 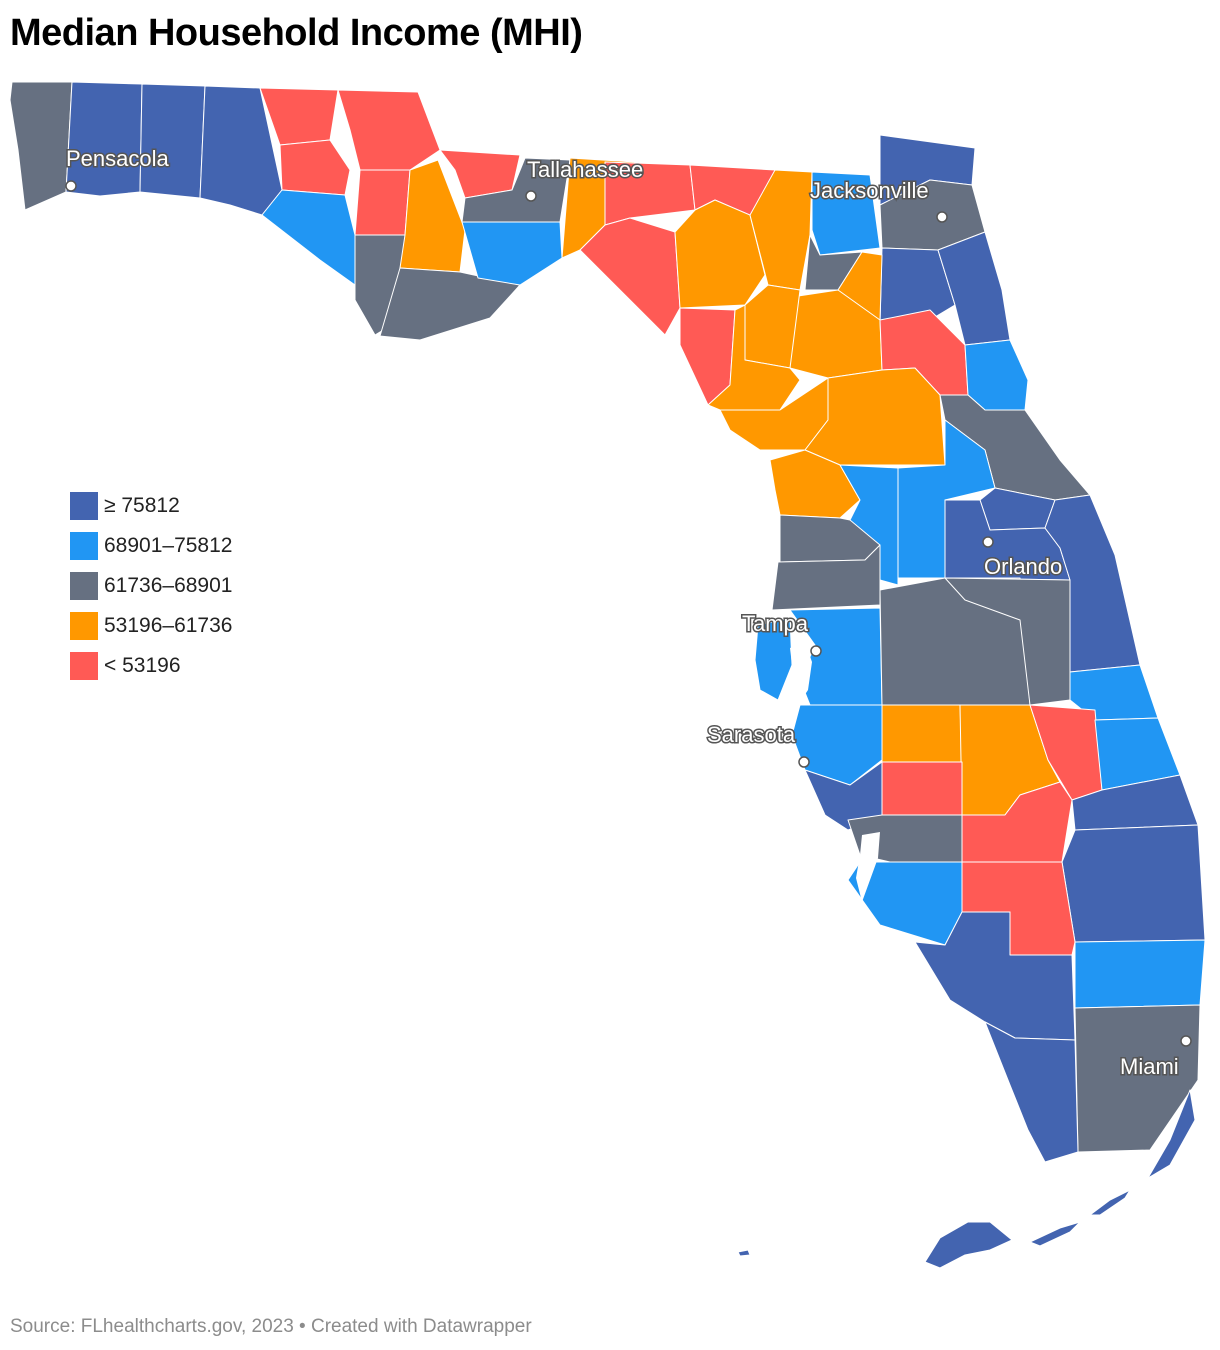 I want to click on county-monroe-mainland, so click(x=1031, y=1092).